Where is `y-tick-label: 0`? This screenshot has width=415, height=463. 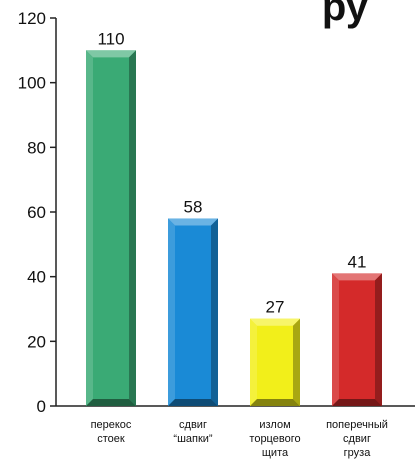 y-tick-label: 0 is located at coordinates (41, 406).